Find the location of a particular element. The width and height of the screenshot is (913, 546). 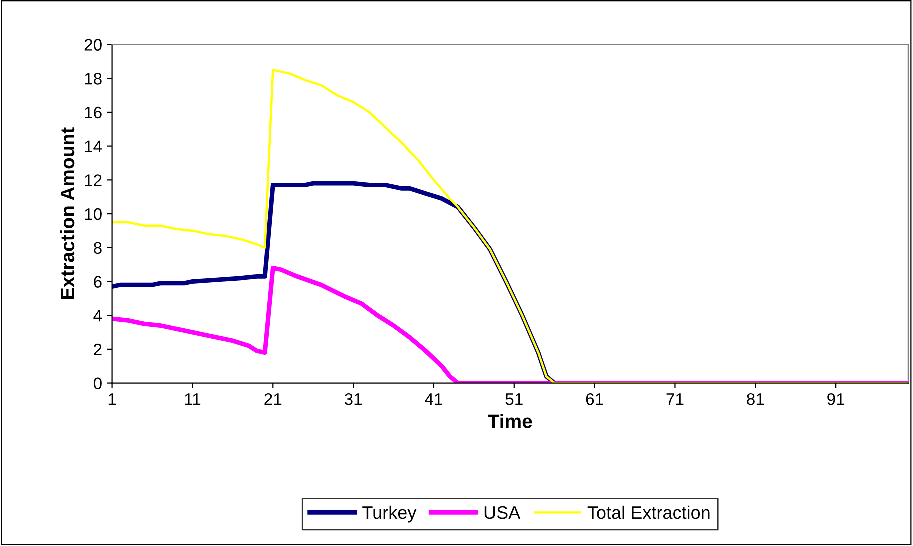

y-tick-label: 10 is located at coordinates (93, 214).